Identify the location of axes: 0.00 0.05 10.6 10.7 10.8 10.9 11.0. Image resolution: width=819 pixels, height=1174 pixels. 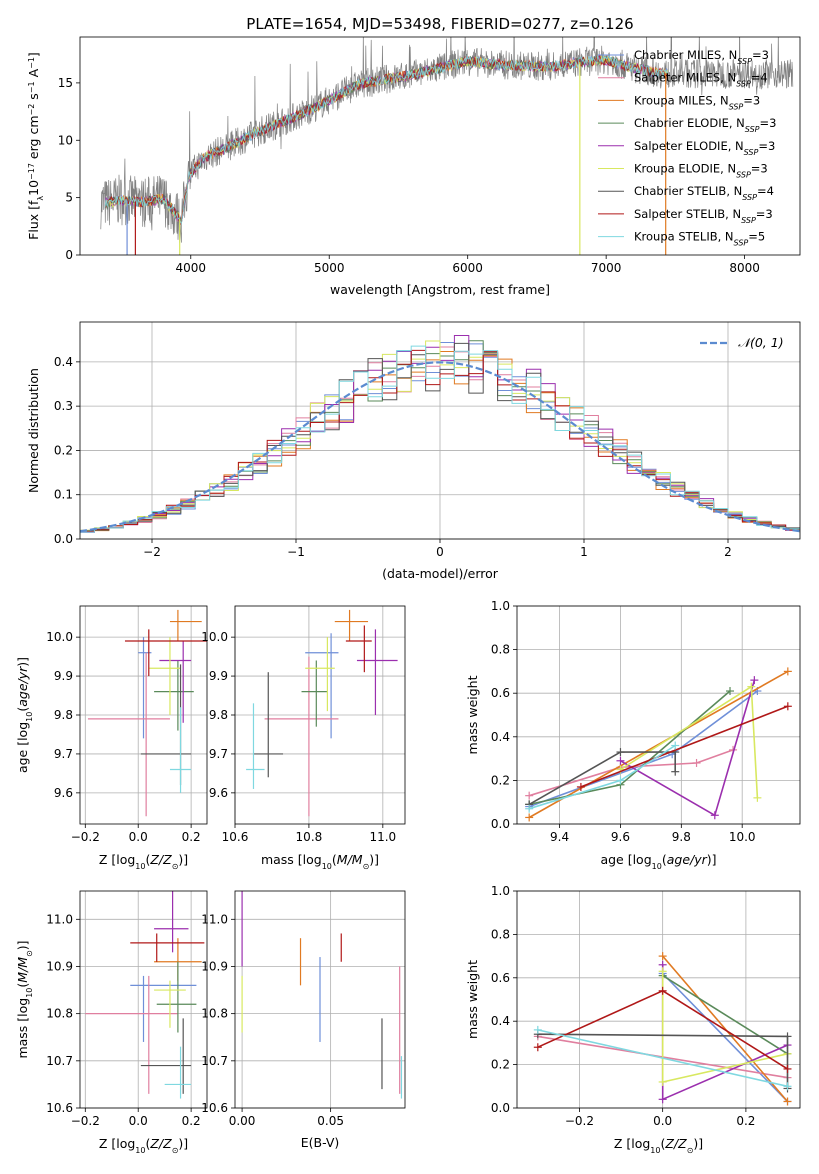
(272, 1020).